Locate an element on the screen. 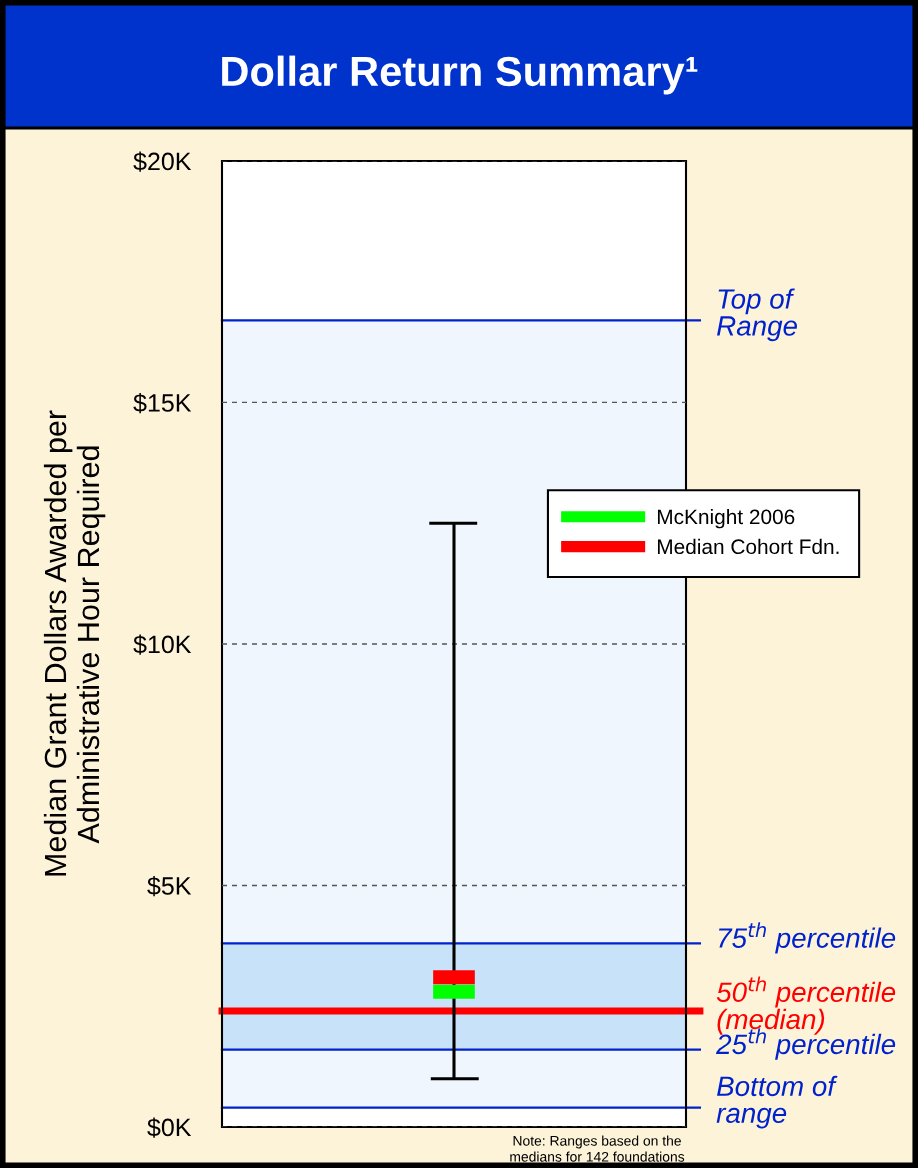  y-tick-label: $15K is located at coordinates (162, 403).